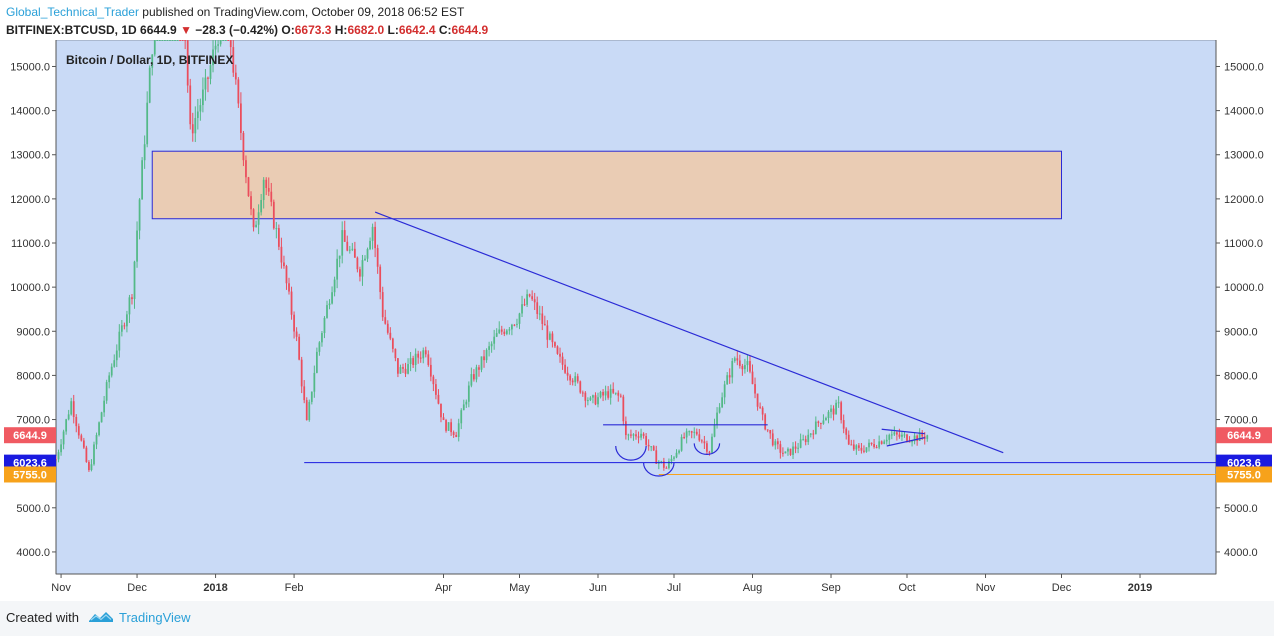  What do you see at coordinates (1241, 509) in the screenshot?
I see `y-tick-label: 5000.0` at bounding box center [1241, 509].